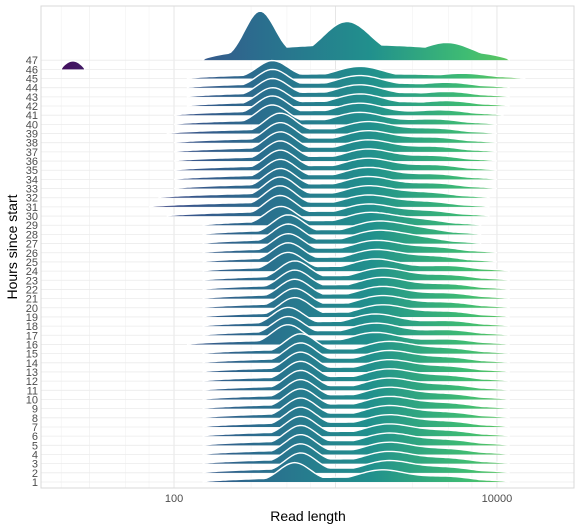 This screenshot has height=530, width=580. I want to click on x-axis-title: Read length, so click(308, 516).